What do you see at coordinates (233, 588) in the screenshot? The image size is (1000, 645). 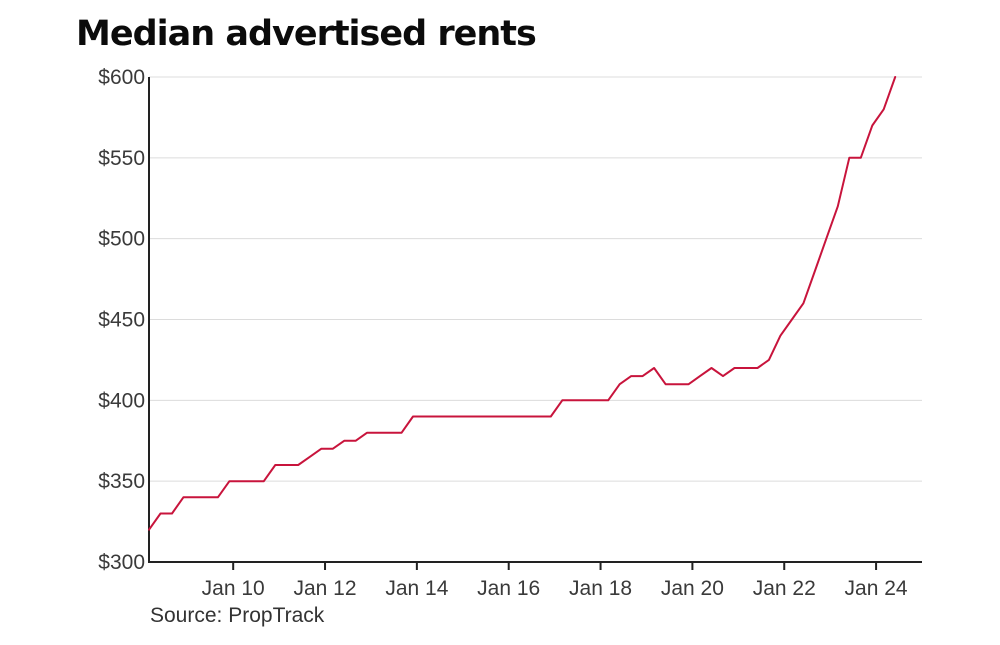 I see `x-tick-label: Jan 10` at bounding box center [233, 588].